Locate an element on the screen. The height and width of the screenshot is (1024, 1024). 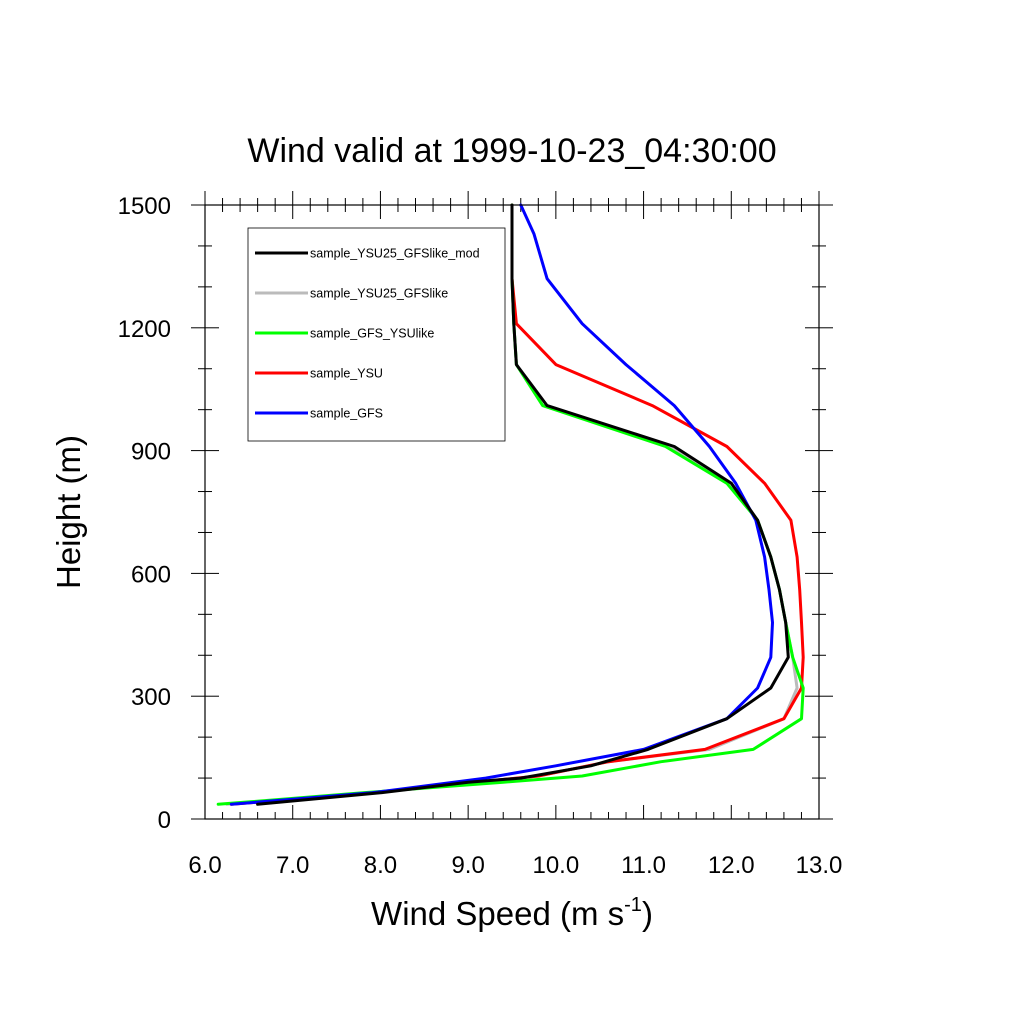
y-tick-labels: 0 300 600 900 1200 1500 is located at coordinates (144, 513).